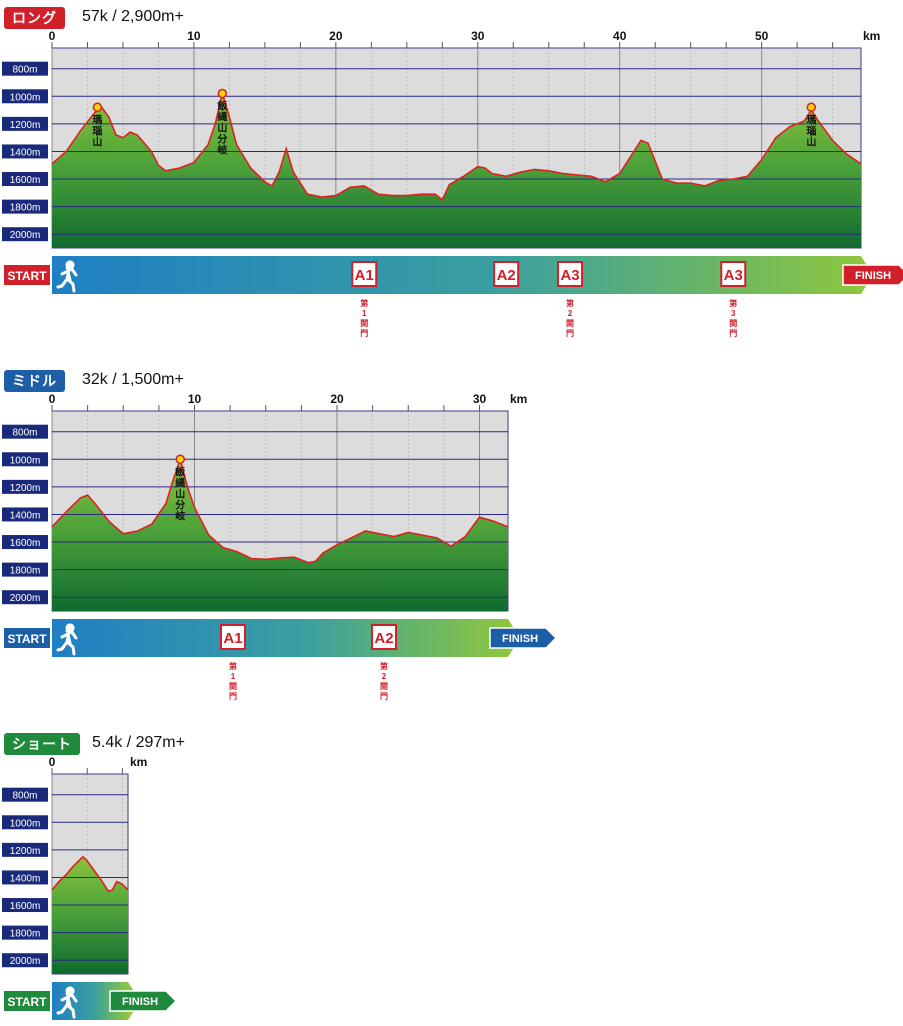  Describe the element at coordinates (364, 313) in the screenshot. I see `long-checkpoint-note: 1` at that location.